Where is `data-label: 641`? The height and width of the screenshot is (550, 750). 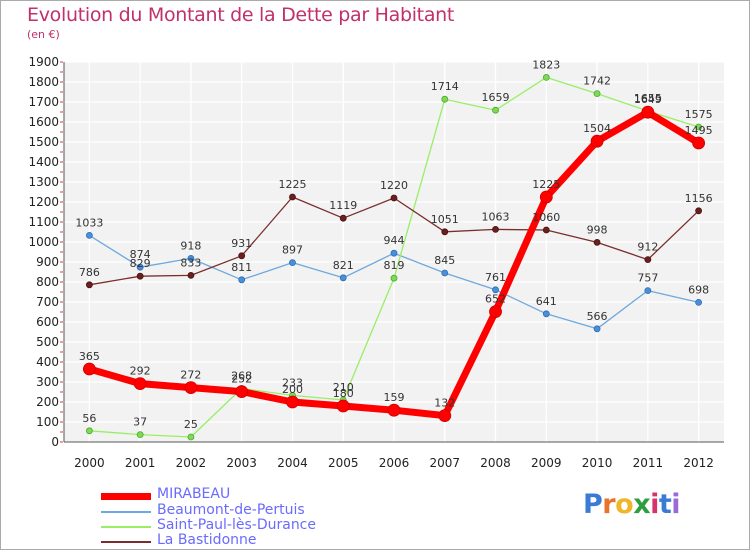
data-label: 641 is located at coordinates (546, 301).